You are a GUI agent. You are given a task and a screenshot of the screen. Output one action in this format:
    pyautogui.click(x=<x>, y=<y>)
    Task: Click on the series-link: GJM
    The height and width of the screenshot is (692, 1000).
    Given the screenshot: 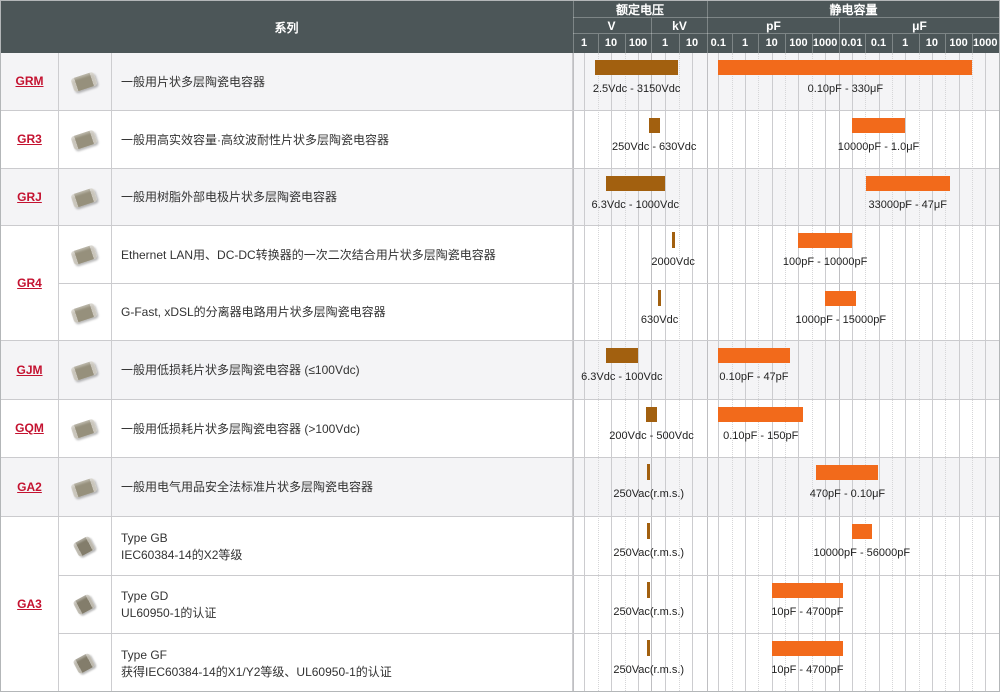 What is the action you would take?
    pyautogui.click(x=29, y=369)
    